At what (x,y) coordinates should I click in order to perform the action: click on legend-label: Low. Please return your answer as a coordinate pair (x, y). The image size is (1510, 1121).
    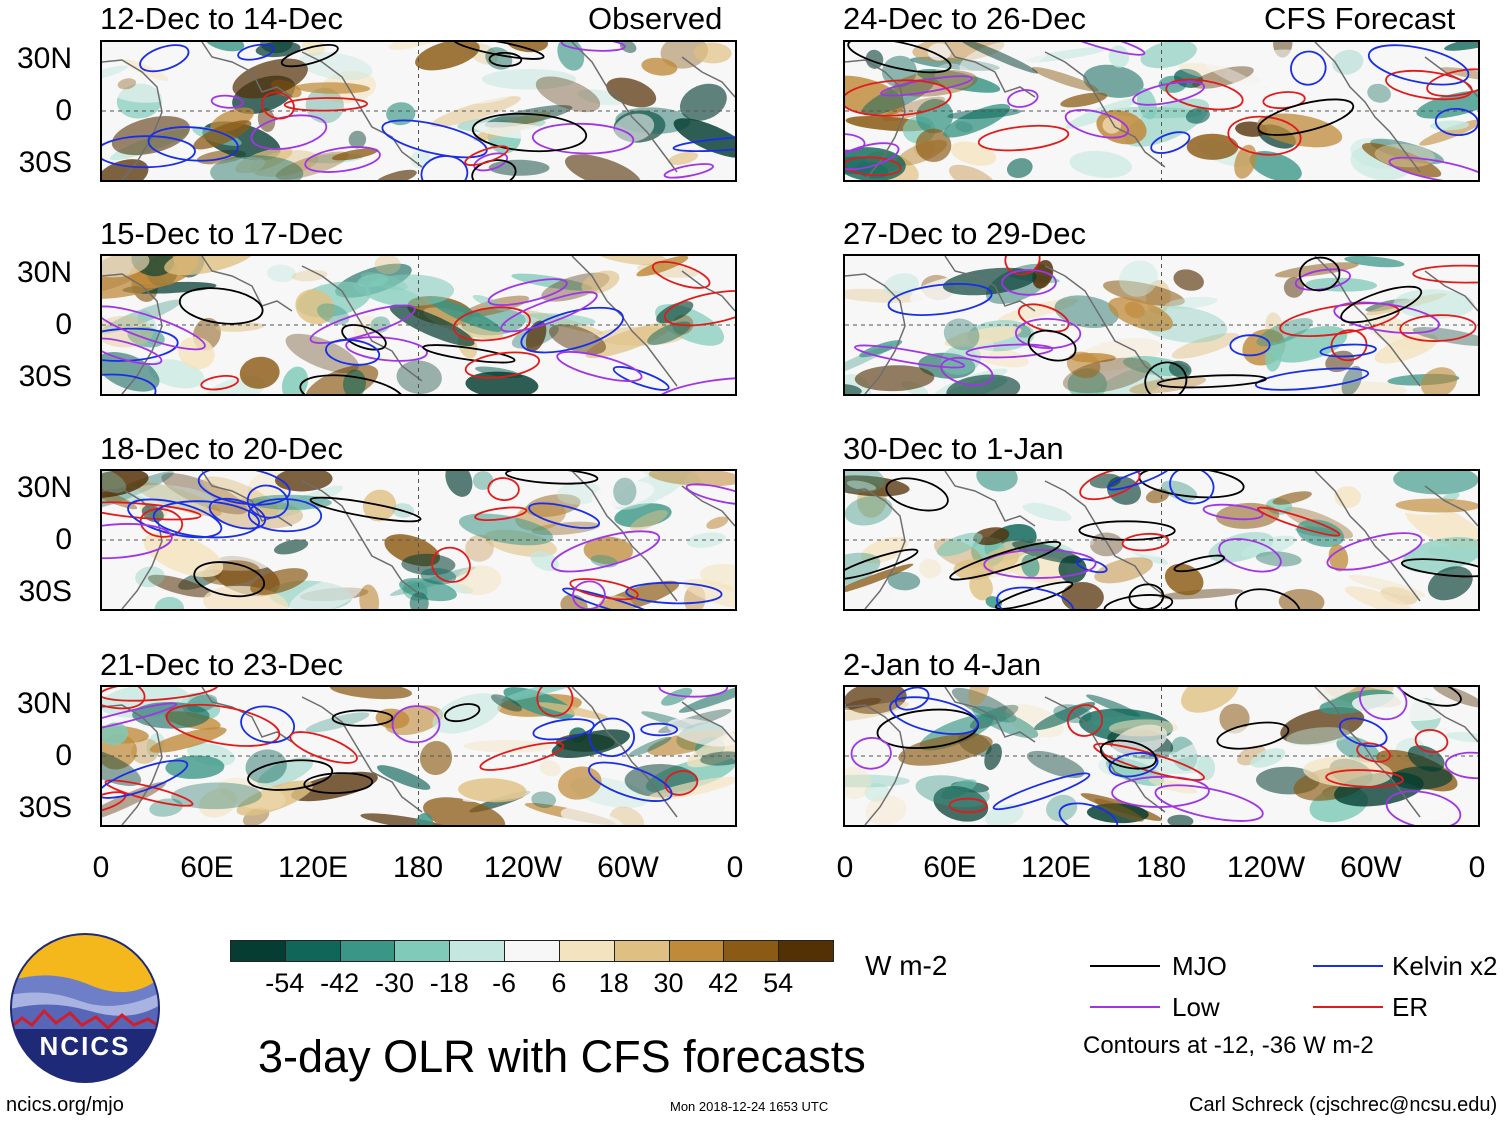
    Looking at the image, I should click on (1196, 1007).